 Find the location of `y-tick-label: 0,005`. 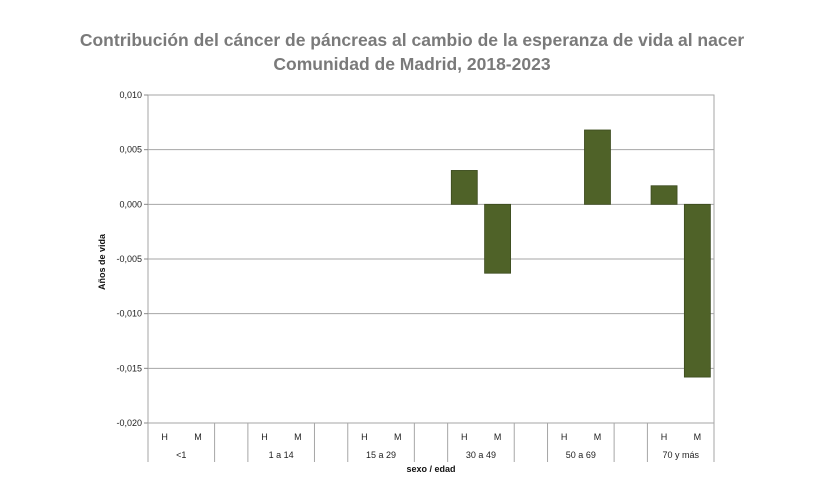

y-tick-label: 0,005 is located at coordinates (130, 150).